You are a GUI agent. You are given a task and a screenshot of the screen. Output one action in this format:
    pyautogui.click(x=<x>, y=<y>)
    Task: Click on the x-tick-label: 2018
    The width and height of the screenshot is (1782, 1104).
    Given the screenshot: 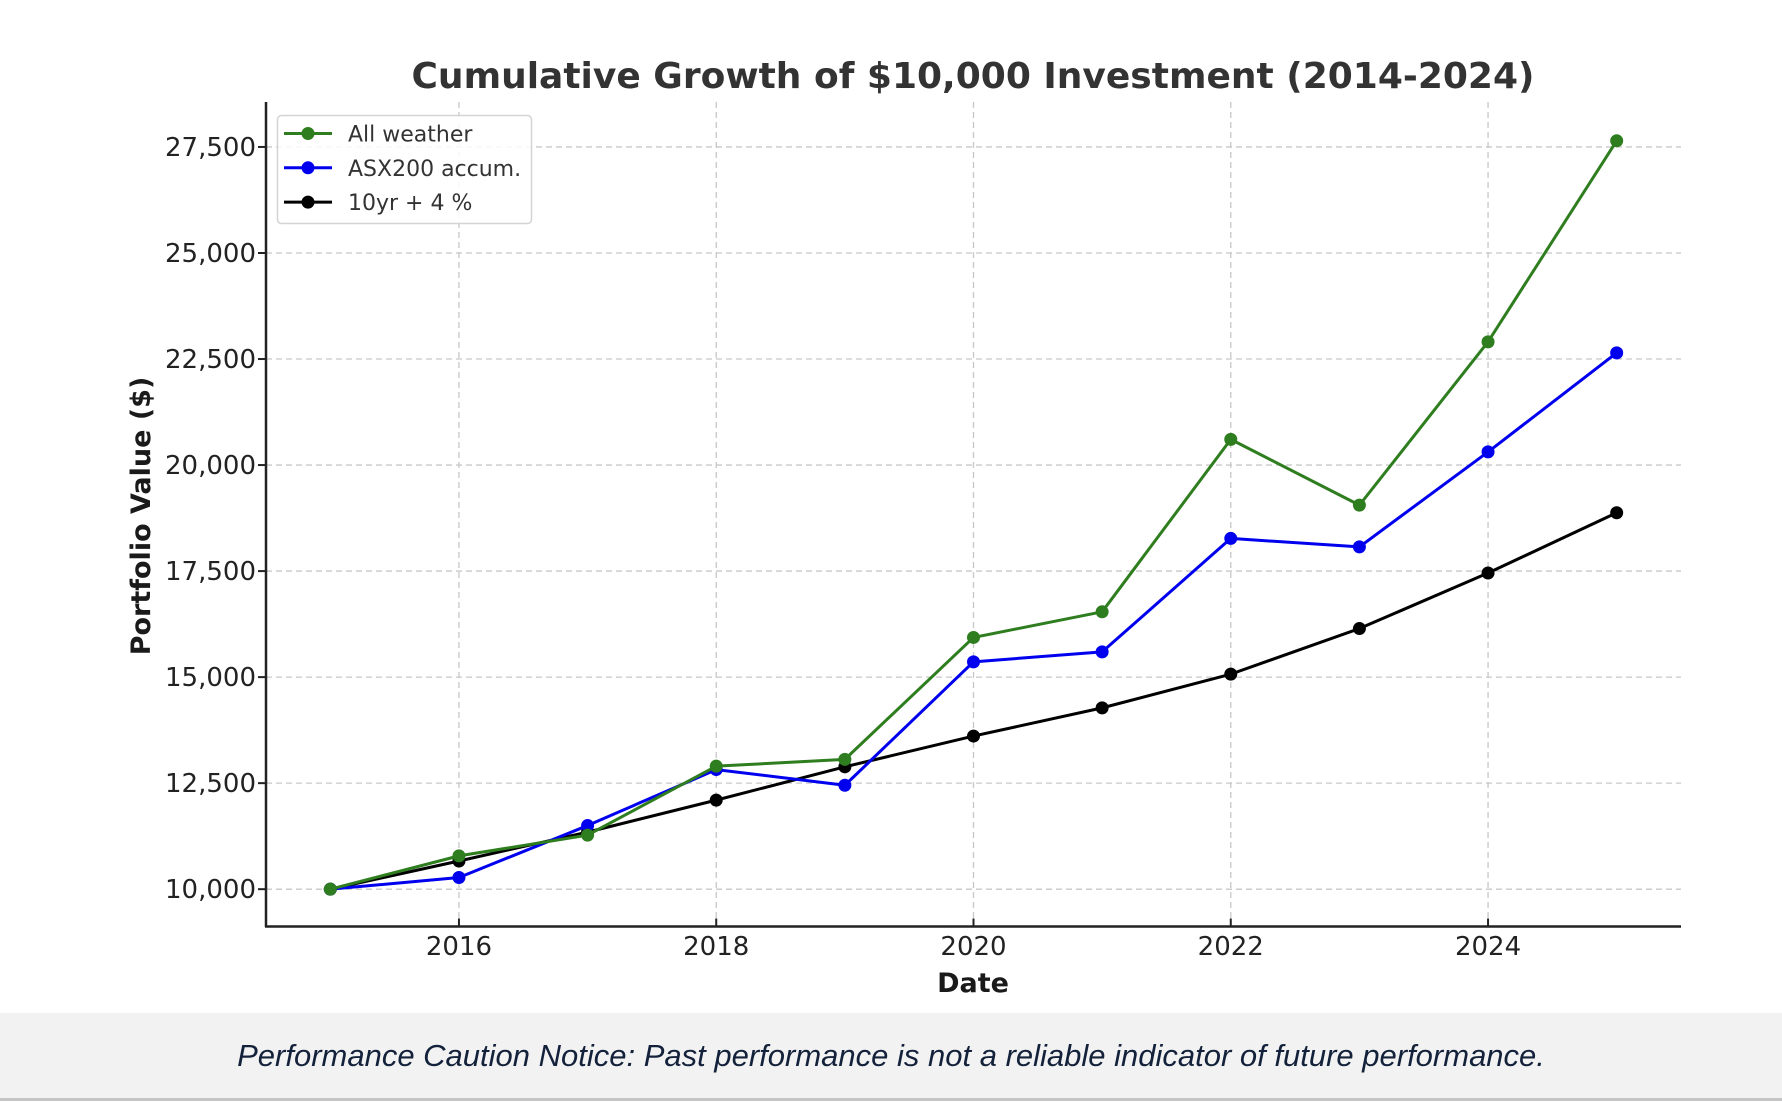 What is the action you would take?
    pyautogui.click(x=716, y=947)
    